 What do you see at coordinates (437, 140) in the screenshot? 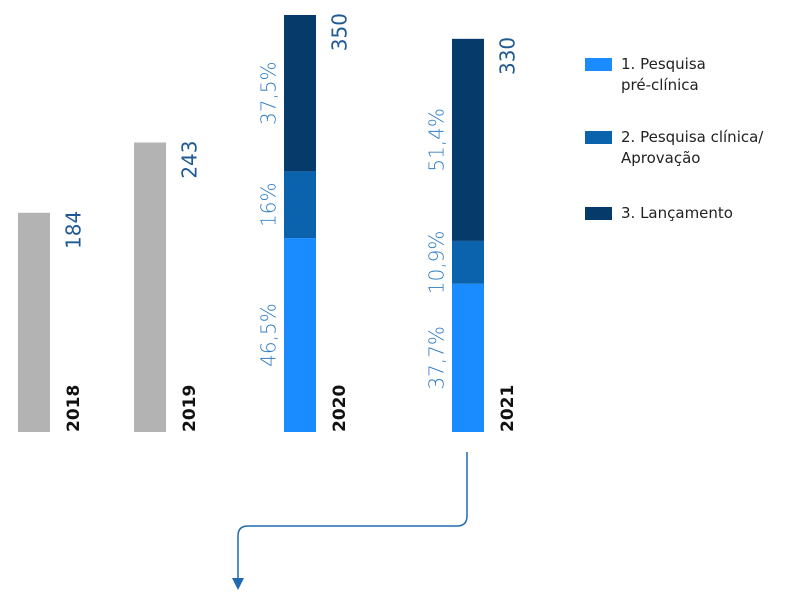
I see `segment-label: 51,4%` at bounding box center [437, 140].